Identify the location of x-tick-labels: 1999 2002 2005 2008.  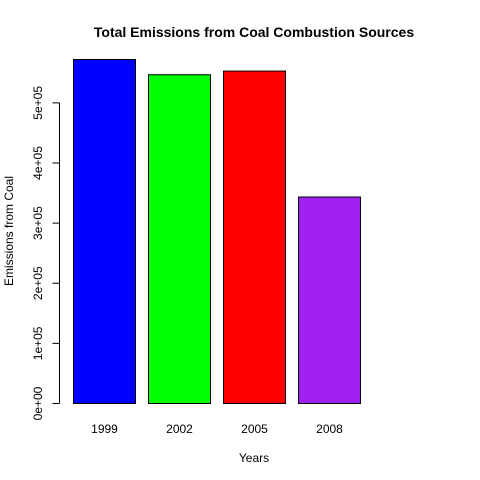
(217, 429).